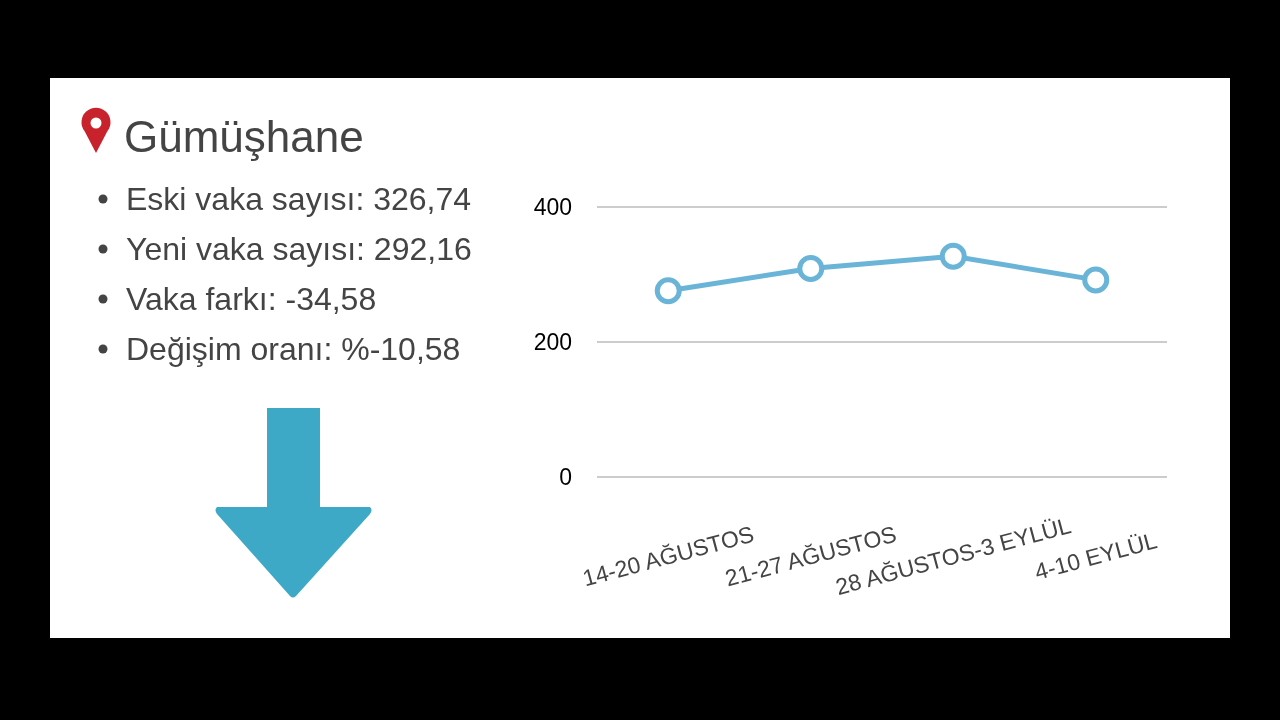 This screenshot has width=1280, height=720. What do you see at coordinates (299, 249) in the screenshot?
I see `text: Yeni vaka sayısı: 292,16` at bounding box center [299, 249].